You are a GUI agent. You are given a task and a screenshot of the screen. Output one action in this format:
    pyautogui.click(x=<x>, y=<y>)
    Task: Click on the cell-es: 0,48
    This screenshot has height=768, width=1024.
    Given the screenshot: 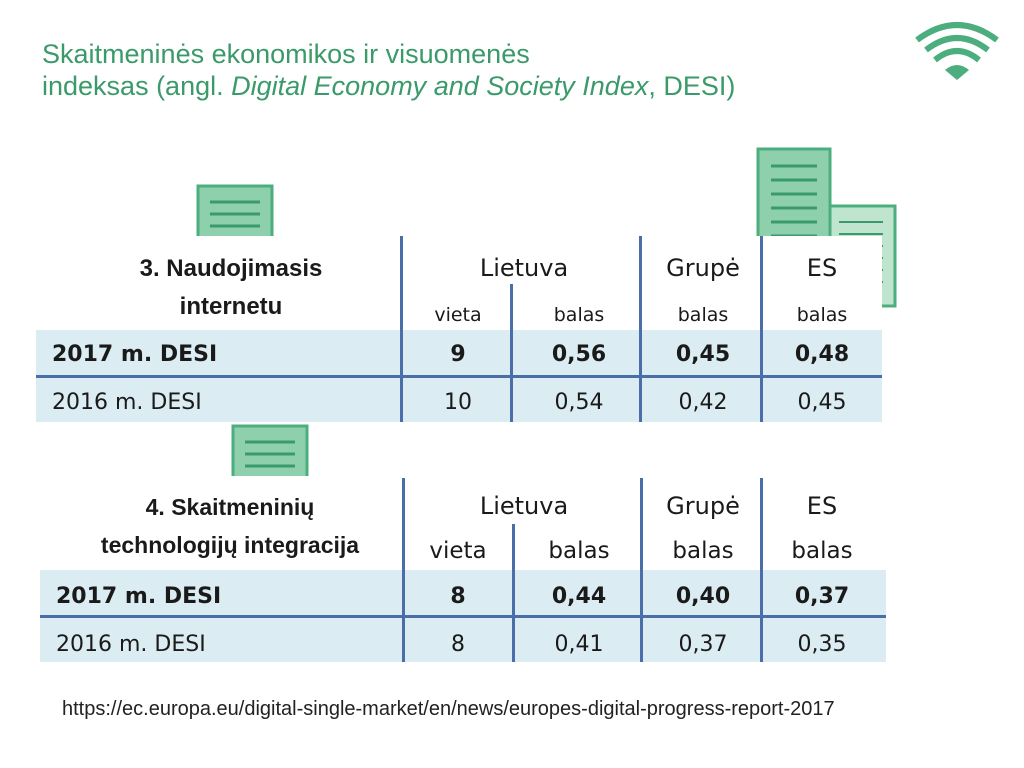 What is the action you would take?
    pyautogui.click(x=822, y=354)
    